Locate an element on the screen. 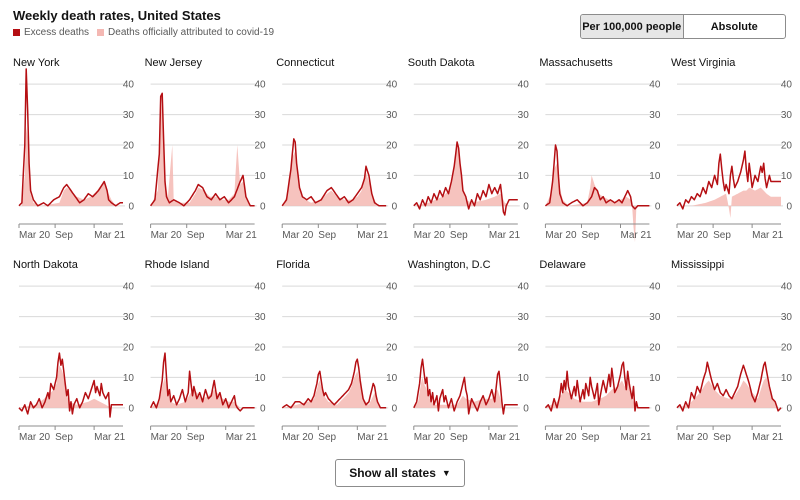 Image resolution: width=800 pixels, height=500 pixels. show-all-states-label: Show all states is located at coordinates (392, 473).